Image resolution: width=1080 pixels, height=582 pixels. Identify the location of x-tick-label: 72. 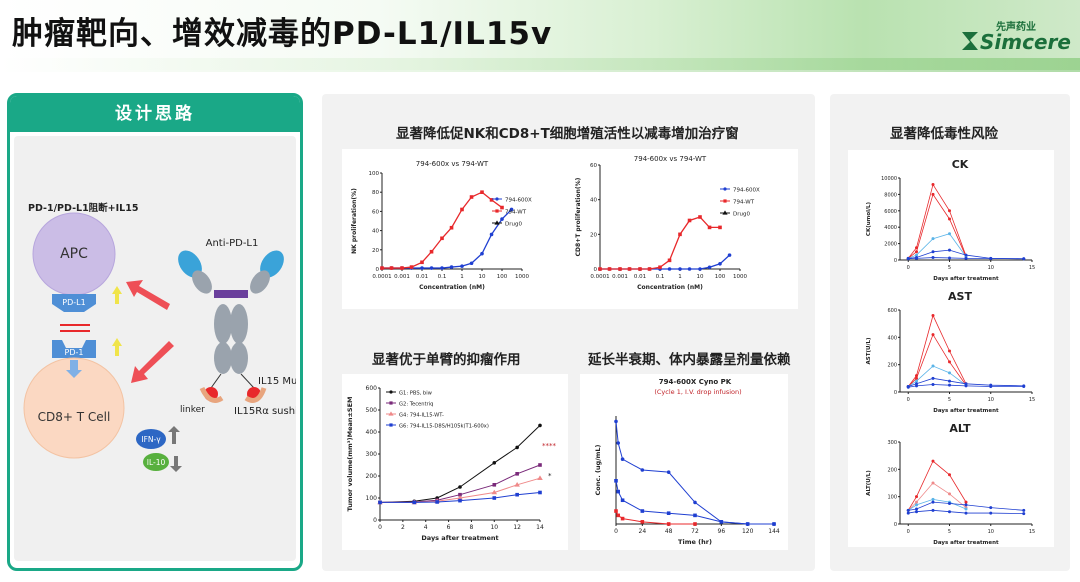
(695, 531).